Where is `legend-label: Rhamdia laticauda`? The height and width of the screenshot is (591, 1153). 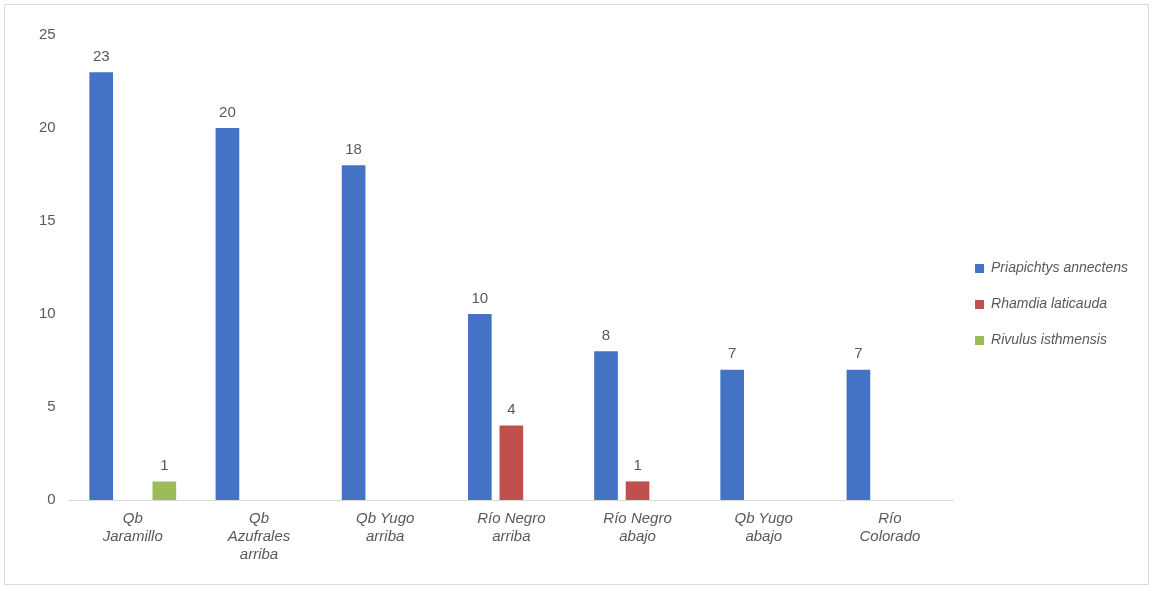 legend-label: Rhamdia laticauda is located at coordinates (1049, 303).